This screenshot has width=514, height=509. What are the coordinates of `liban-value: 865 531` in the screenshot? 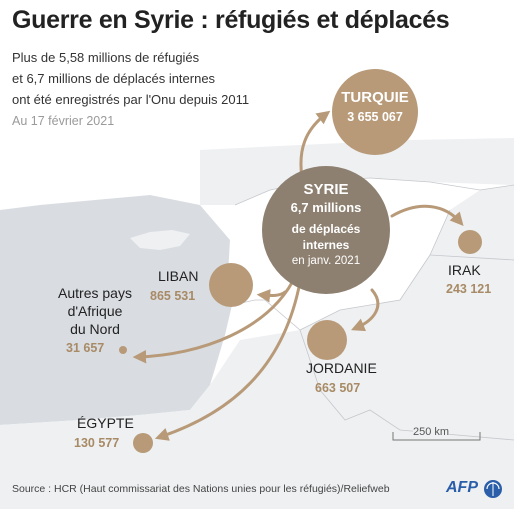 It's located at (173, 296).